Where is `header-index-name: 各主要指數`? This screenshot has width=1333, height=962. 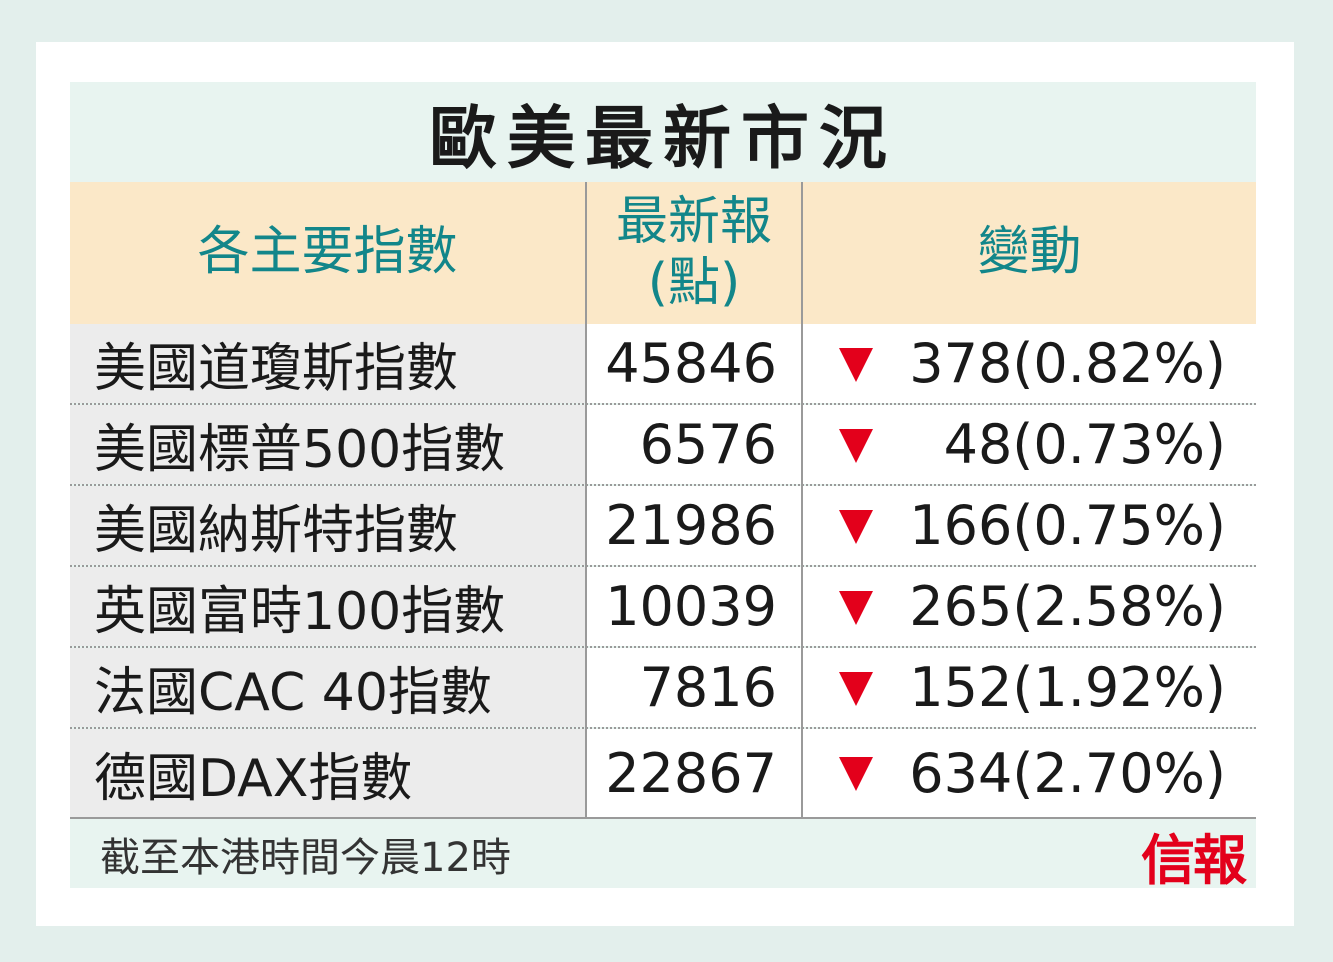
header-index-name: 各主要指數 is located at coordinates (327, 253).